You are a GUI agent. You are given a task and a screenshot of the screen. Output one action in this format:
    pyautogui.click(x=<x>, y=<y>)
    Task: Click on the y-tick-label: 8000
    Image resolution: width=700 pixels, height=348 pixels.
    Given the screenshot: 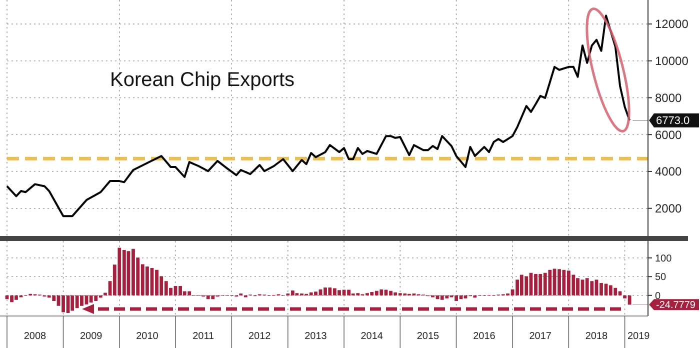 What is the action you would take?
    pyautogui.click(x=668, y=97)
    